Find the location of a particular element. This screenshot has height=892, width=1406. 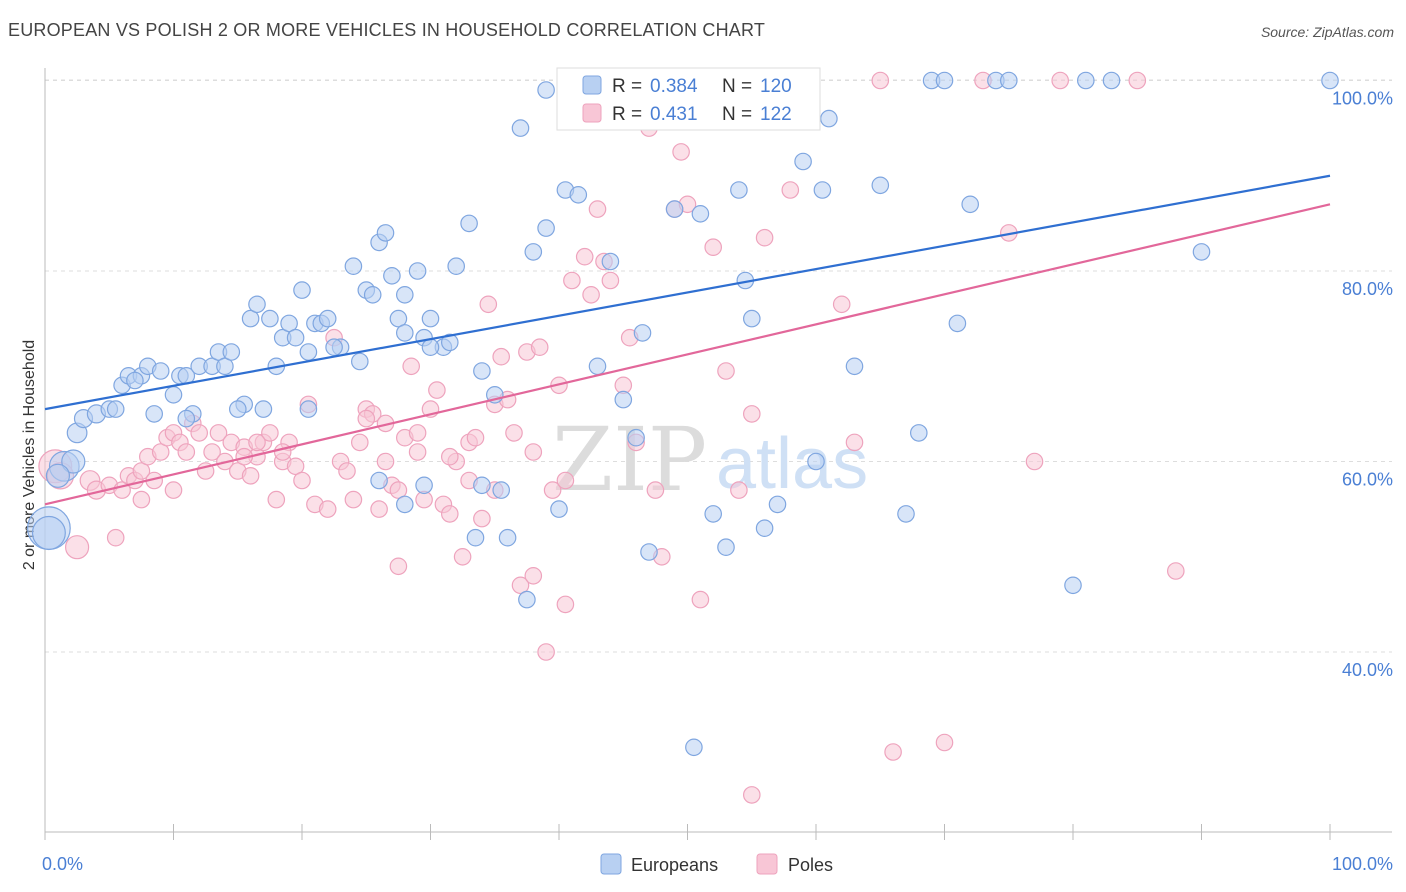

y-tick-labels: 40.0% 60.0% 80.0% 100.0% is located at coordinates (1362, 385).